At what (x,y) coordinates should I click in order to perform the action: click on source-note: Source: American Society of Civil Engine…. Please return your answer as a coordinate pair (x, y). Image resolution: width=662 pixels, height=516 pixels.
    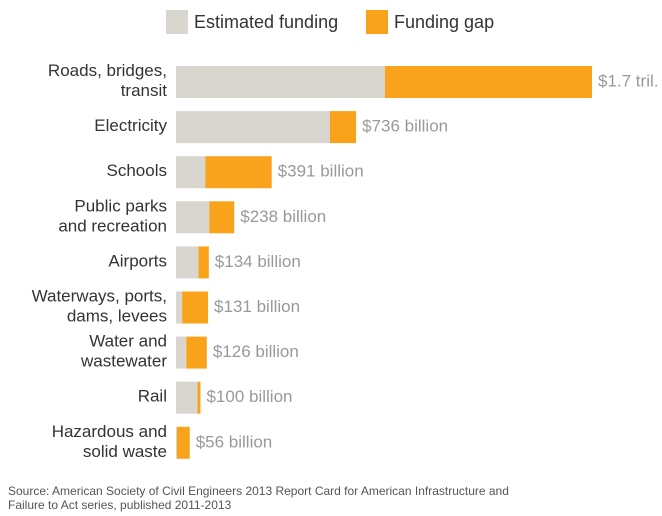
    Looking at the image, I should click on (258, 491).